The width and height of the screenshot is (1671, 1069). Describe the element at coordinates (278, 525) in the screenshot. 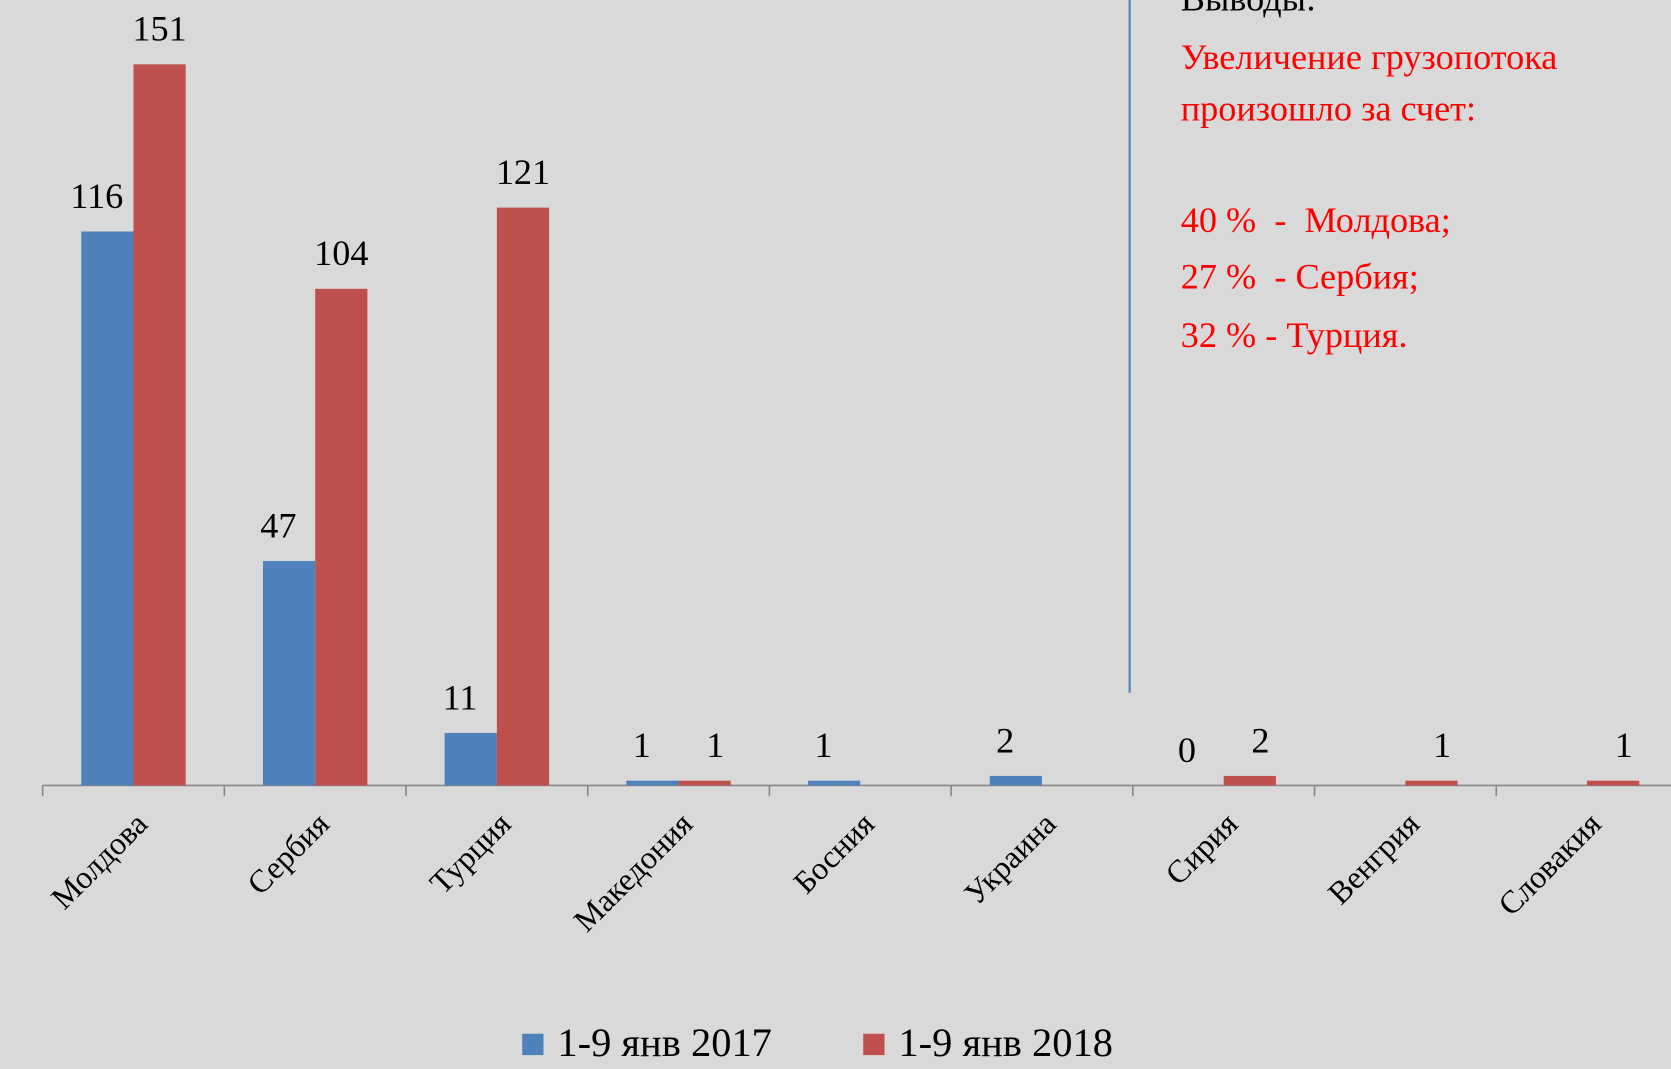

I see `data-label: 47` at that location.